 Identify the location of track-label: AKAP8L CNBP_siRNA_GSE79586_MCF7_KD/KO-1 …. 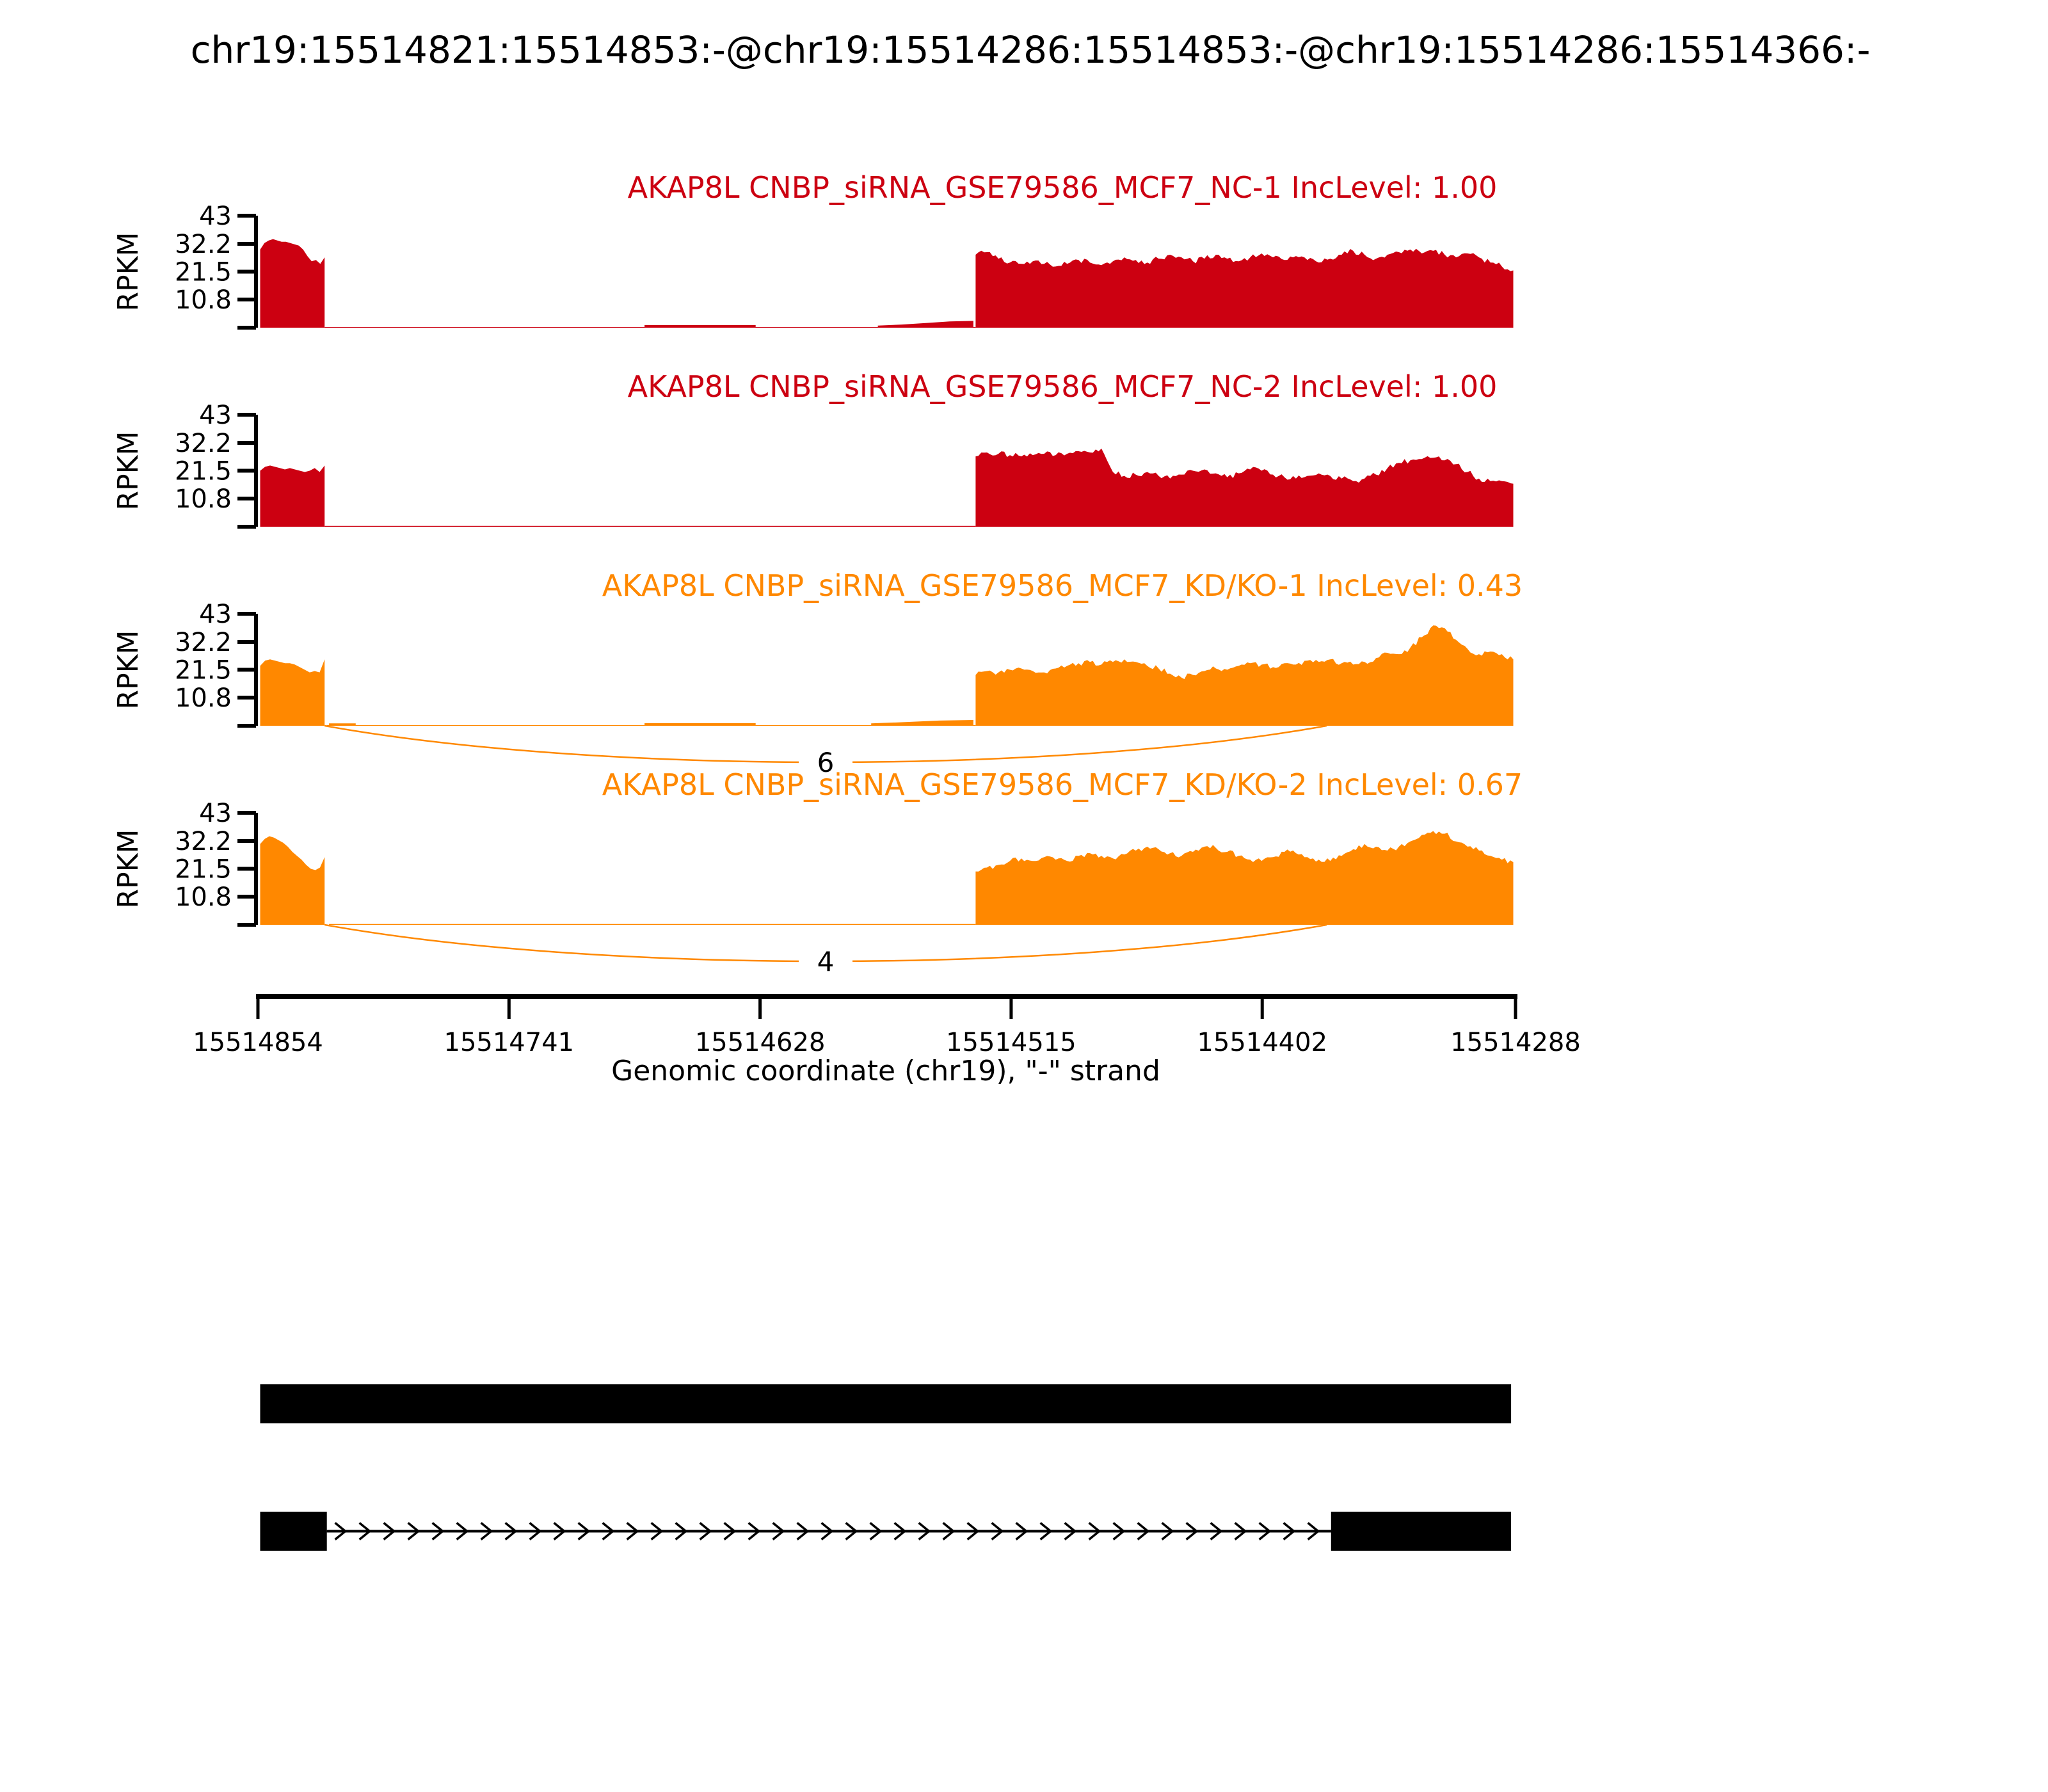
(1062, 585).